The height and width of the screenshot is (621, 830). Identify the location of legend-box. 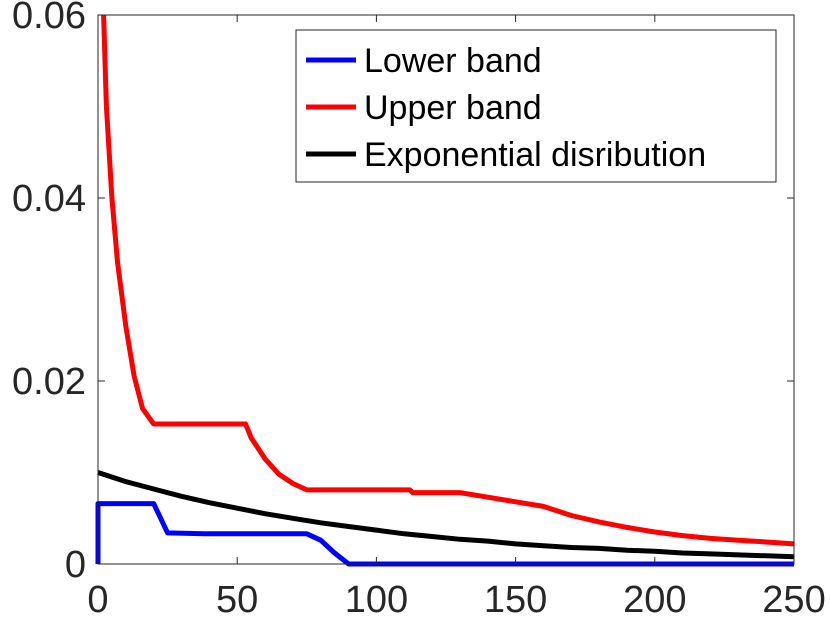
(536, 106).